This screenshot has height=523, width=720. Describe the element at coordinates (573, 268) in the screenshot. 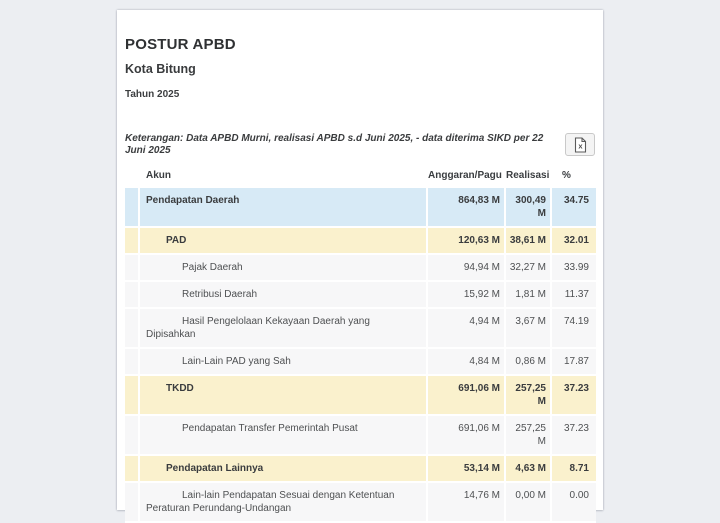

I see `pct-cell: 33.99` at that location.